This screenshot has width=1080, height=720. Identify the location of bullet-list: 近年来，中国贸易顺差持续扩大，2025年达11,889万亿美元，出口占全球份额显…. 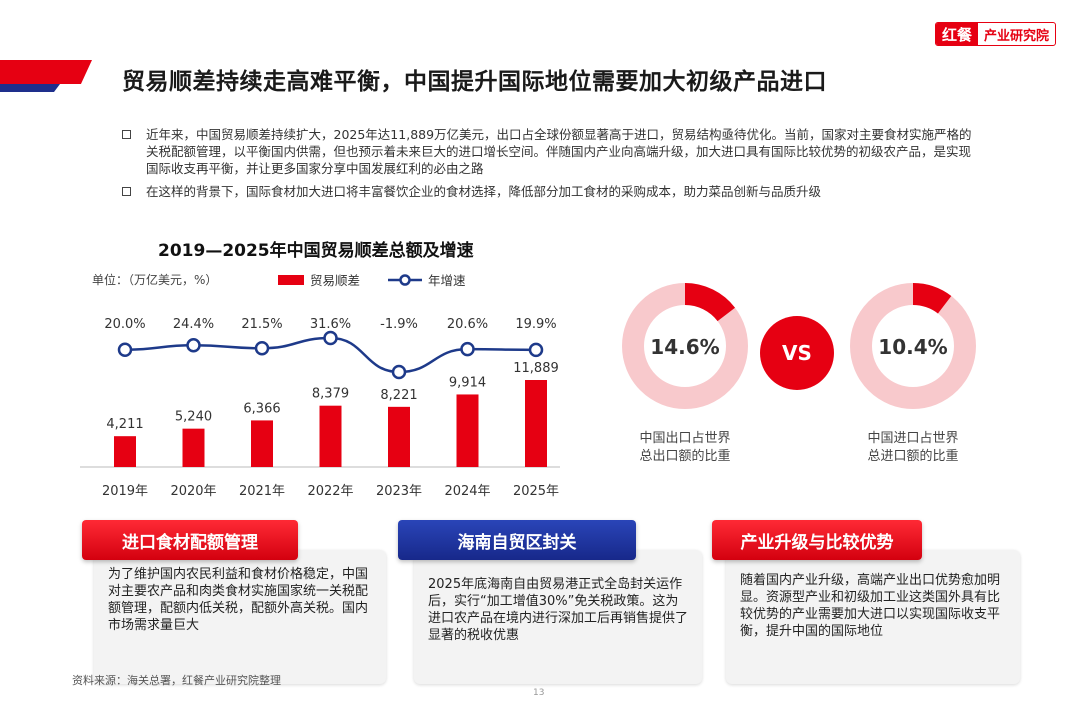
(547, 166).